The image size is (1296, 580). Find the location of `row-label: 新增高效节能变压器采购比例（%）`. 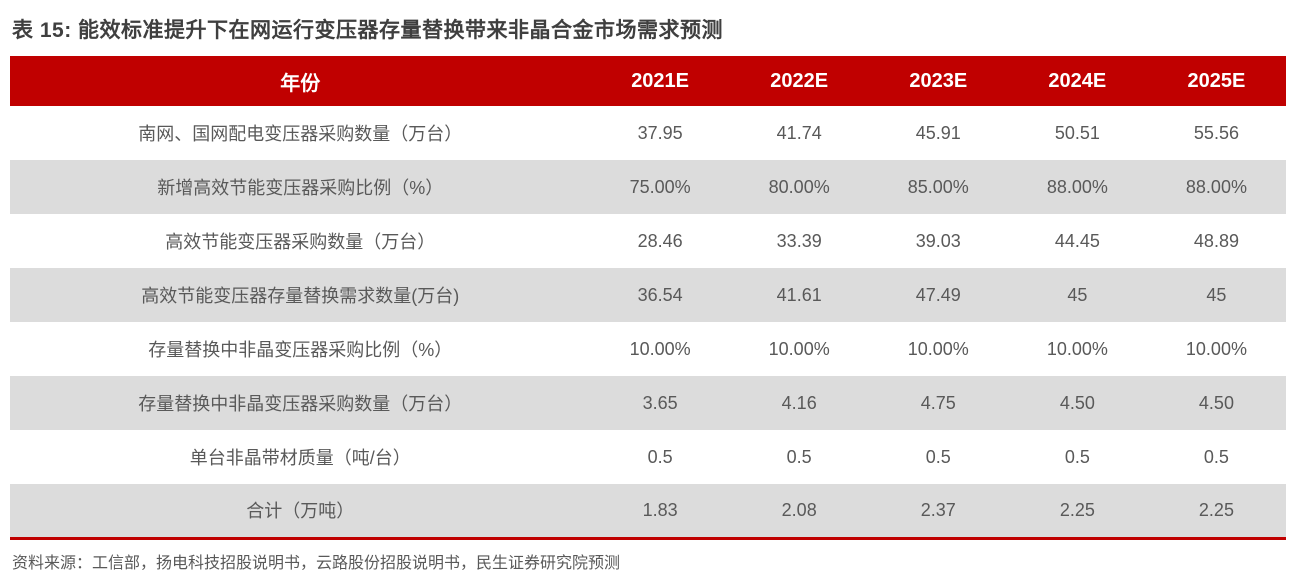

row-label: 新增高效节能变压器采购比例（%） is located at coordinates (300, 188).